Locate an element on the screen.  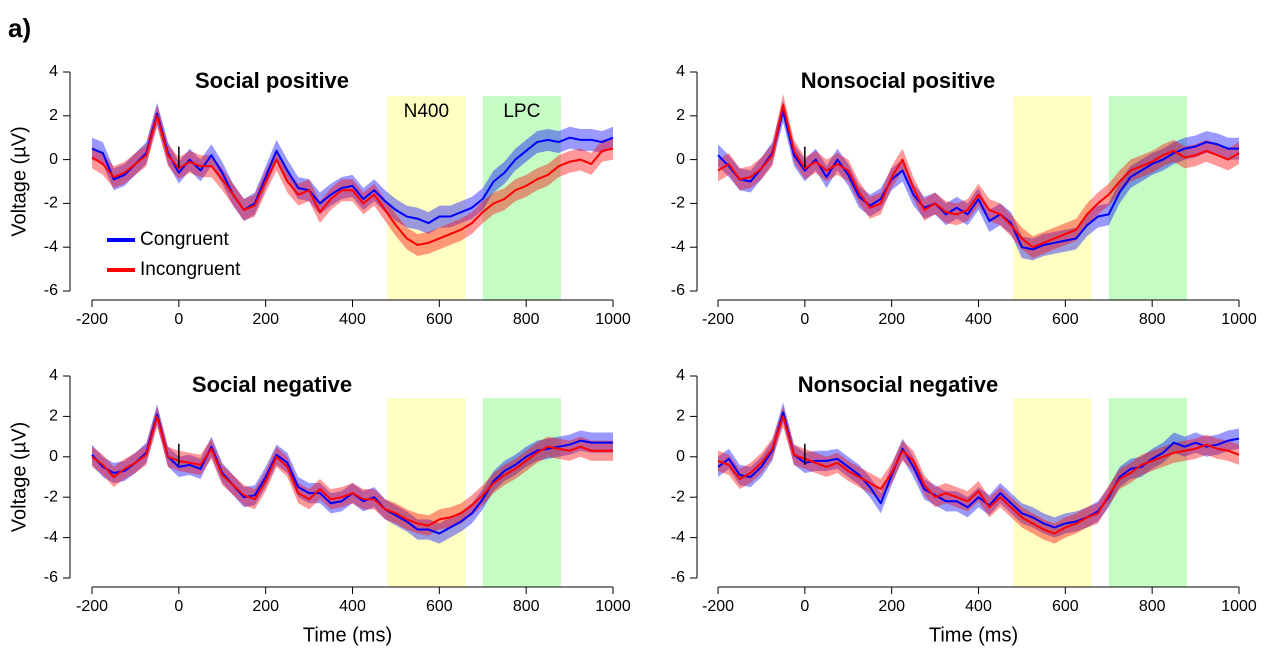
legend-label: Congruent is located at coordinates (184, 239).